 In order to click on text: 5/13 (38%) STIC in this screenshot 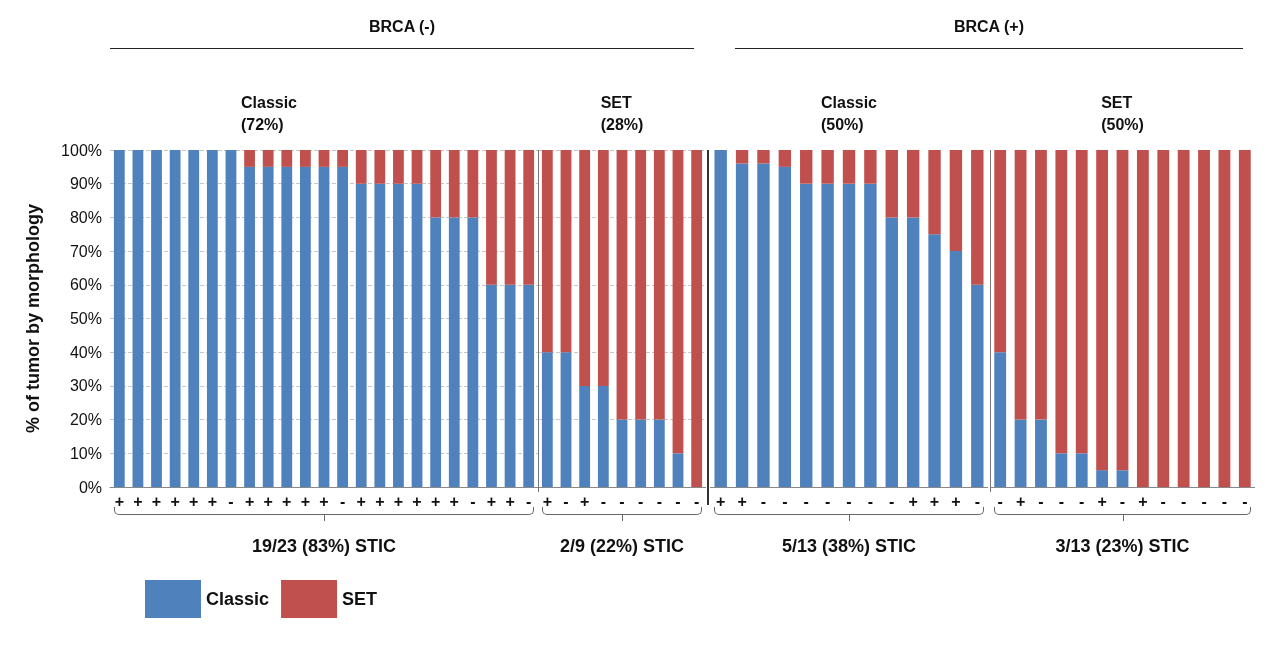, I will do `click(849, 546)`.